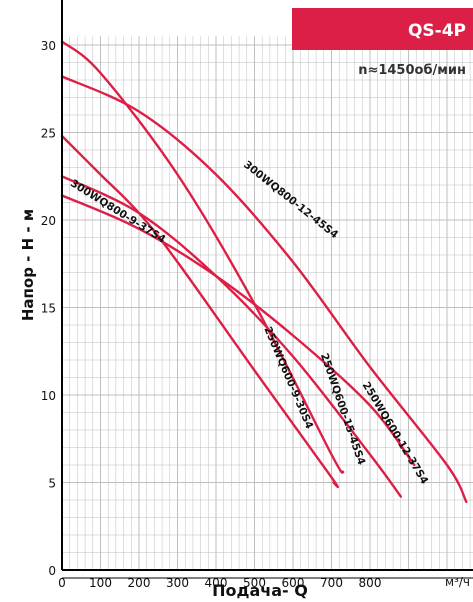 The image size is (473, 602). What do you see at coordinates (370, 583) in the screenshot?
I see `x-tick-label: 800` at bounding box center [370, 583].